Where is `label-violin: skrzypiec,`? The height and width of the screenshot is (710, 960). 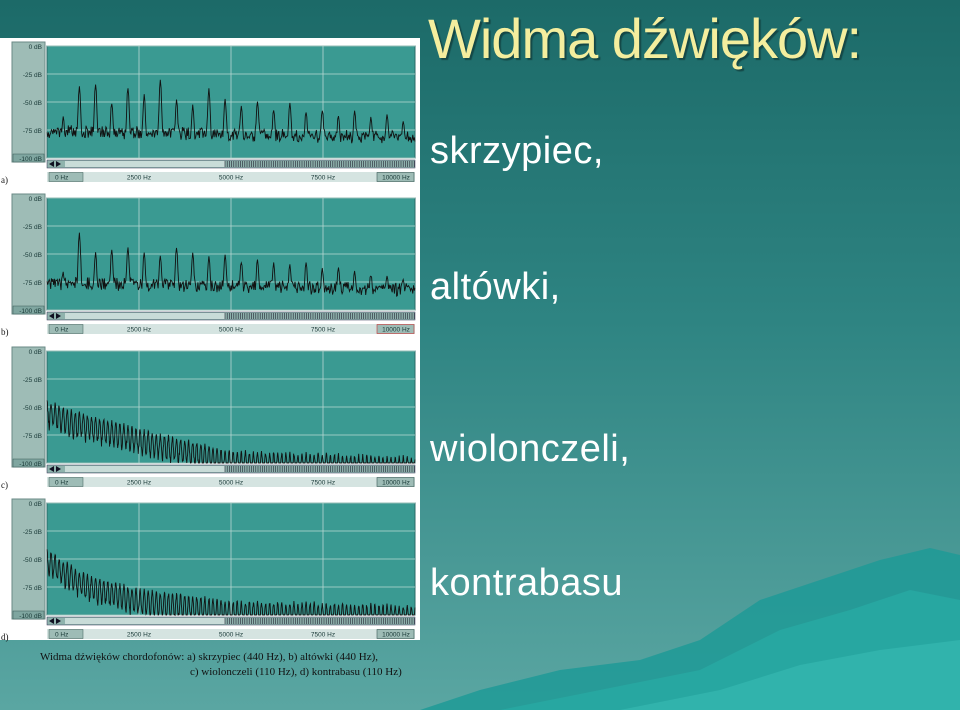 label-violin: skrzypiec, is located at coordinates (517, 151).